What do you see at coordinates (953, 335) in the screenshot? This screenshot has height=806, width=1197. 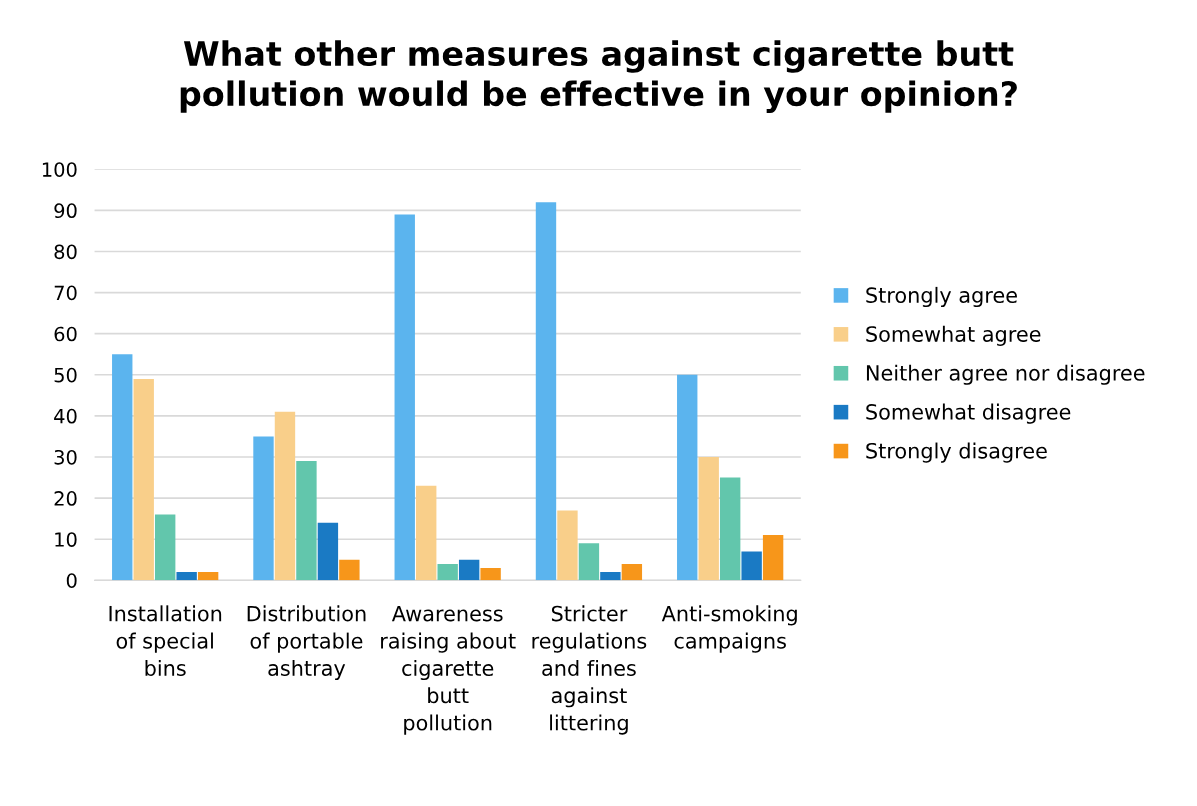 I see `legend-label: Somewhat agree` at bounding box center [953, 335].